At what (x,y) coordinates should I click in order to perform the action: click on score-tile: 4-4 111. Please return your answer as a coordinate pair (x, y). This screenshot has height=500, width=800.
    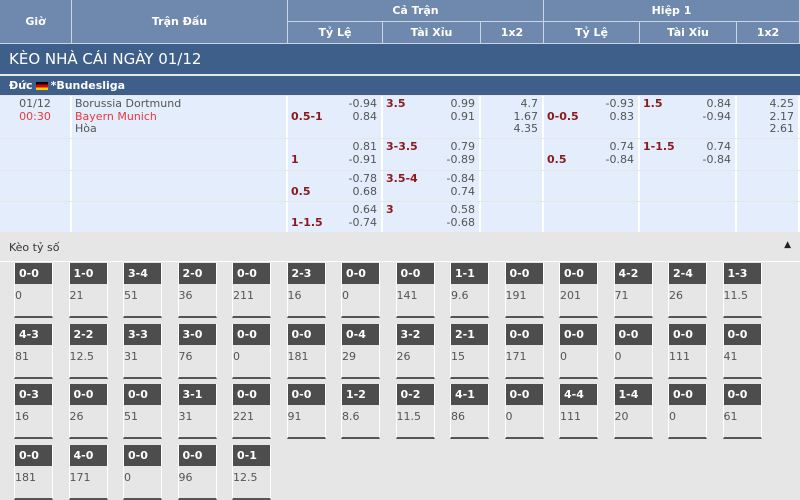
    Looking at the image, I should click on (578, 411).